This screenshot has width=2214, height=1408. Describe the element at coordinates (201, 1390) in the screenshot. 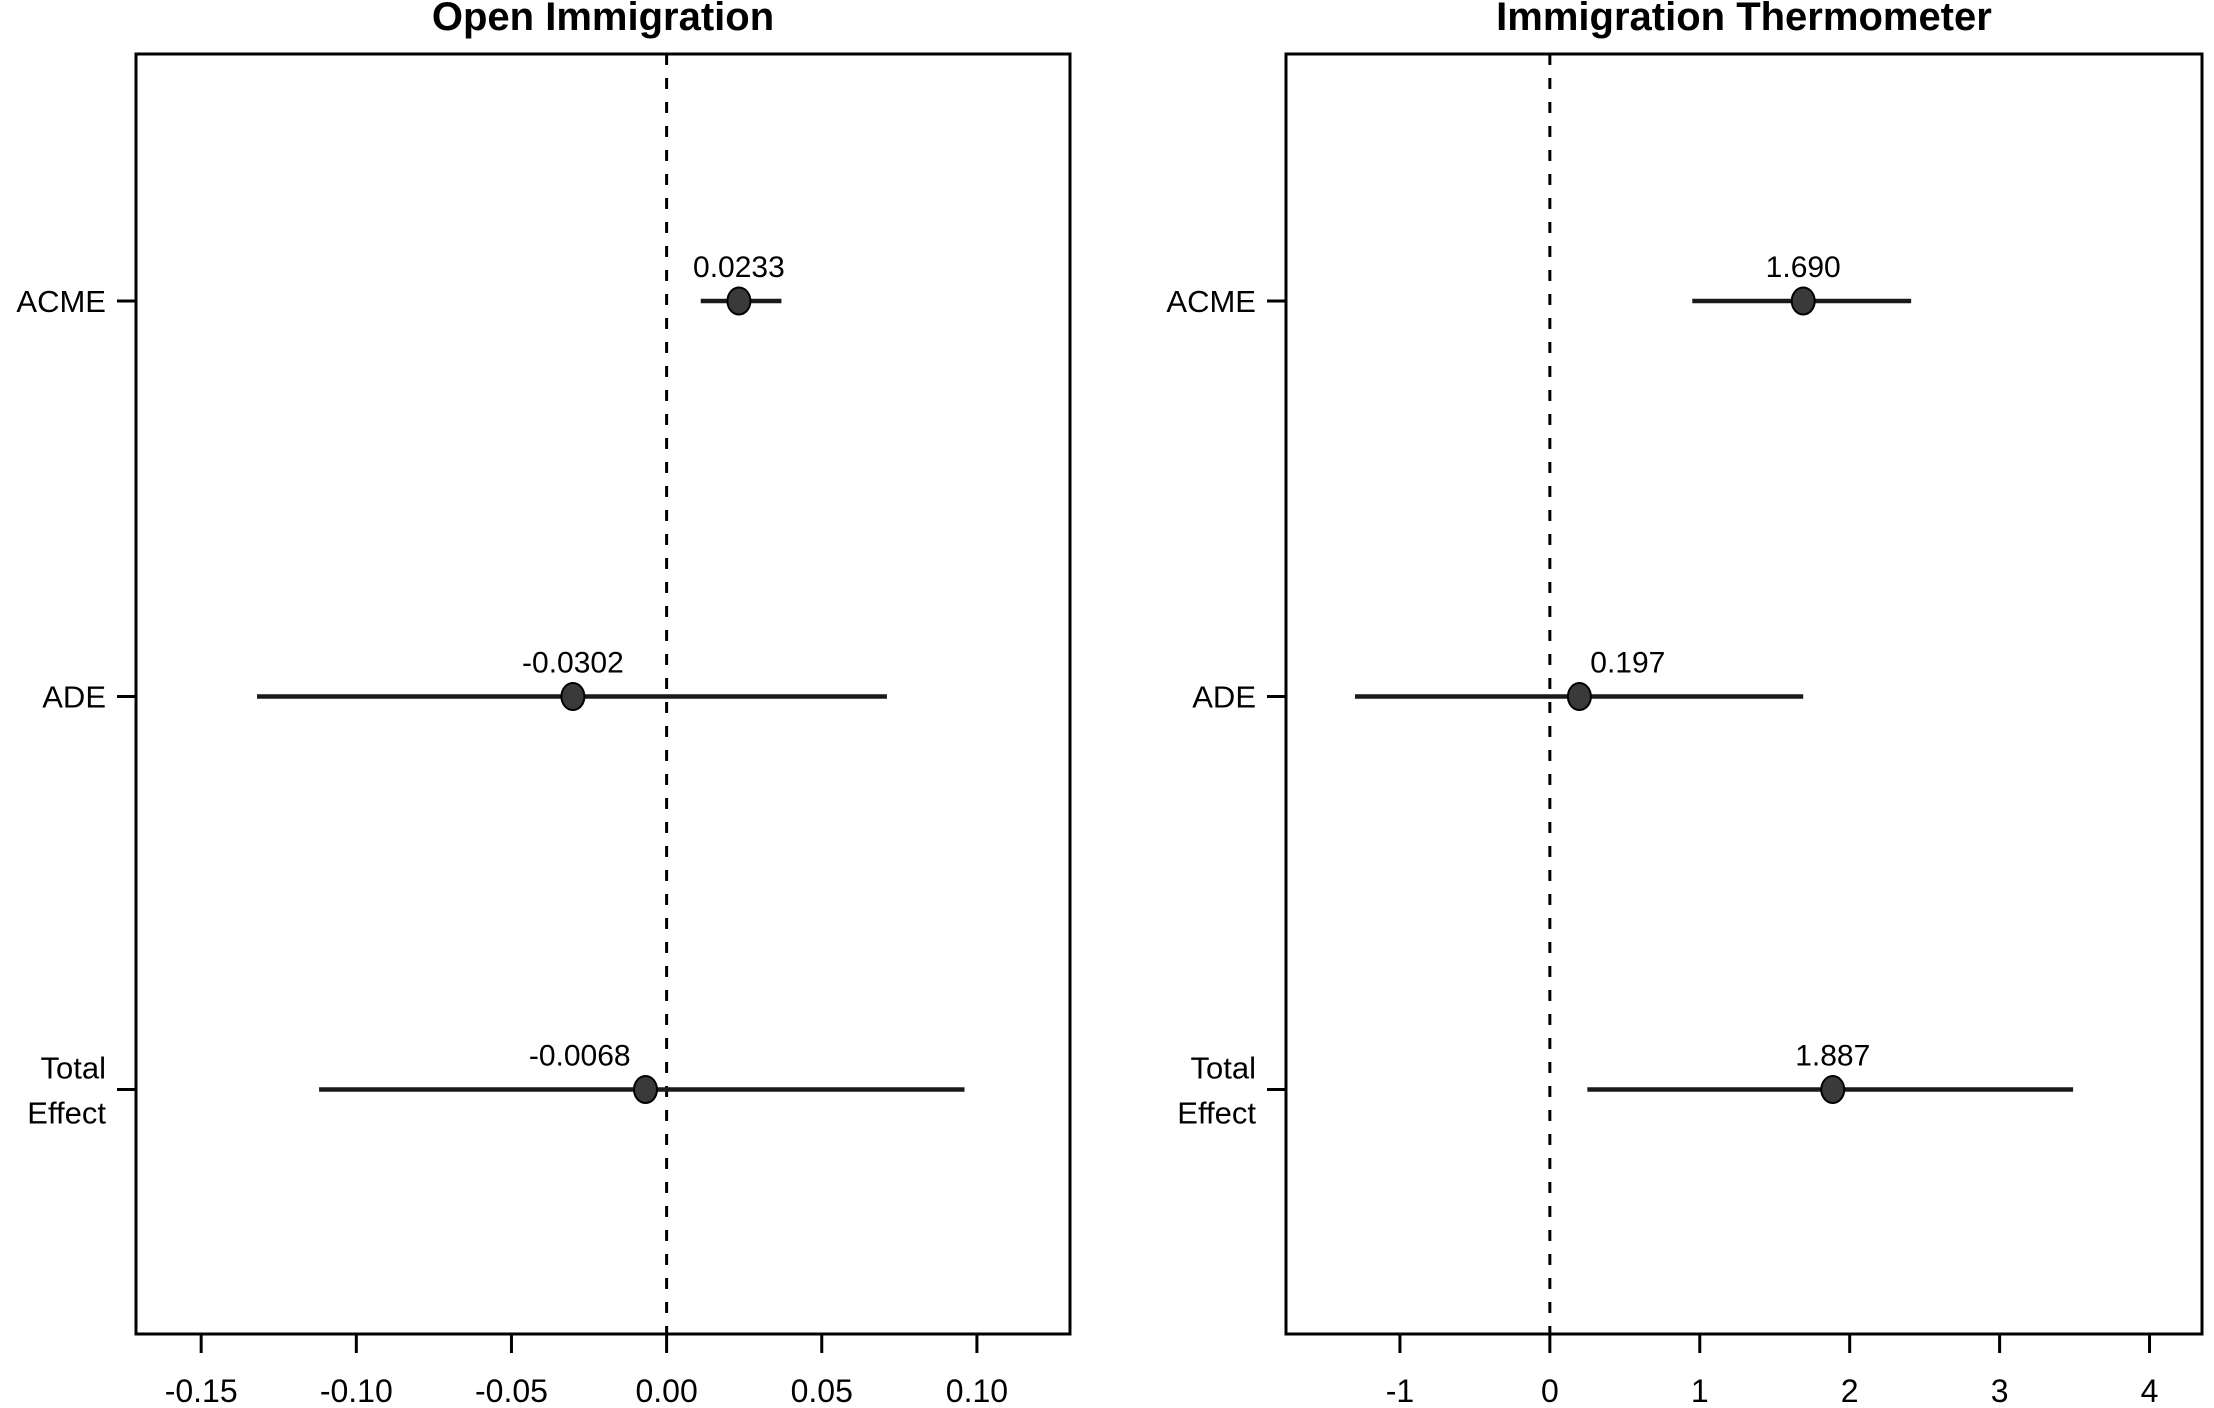

I see `x-tick-label: -0.15` at that location.